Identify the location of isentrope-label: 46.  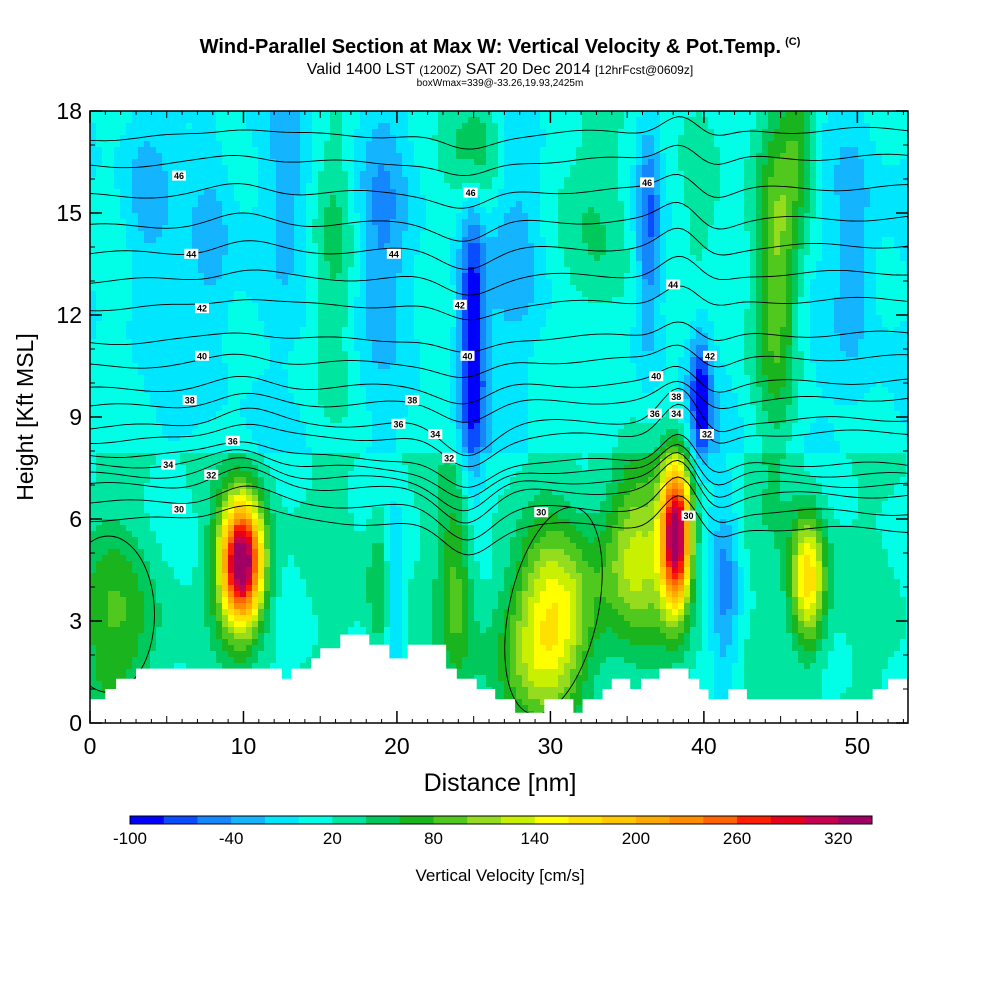
(470, 192).